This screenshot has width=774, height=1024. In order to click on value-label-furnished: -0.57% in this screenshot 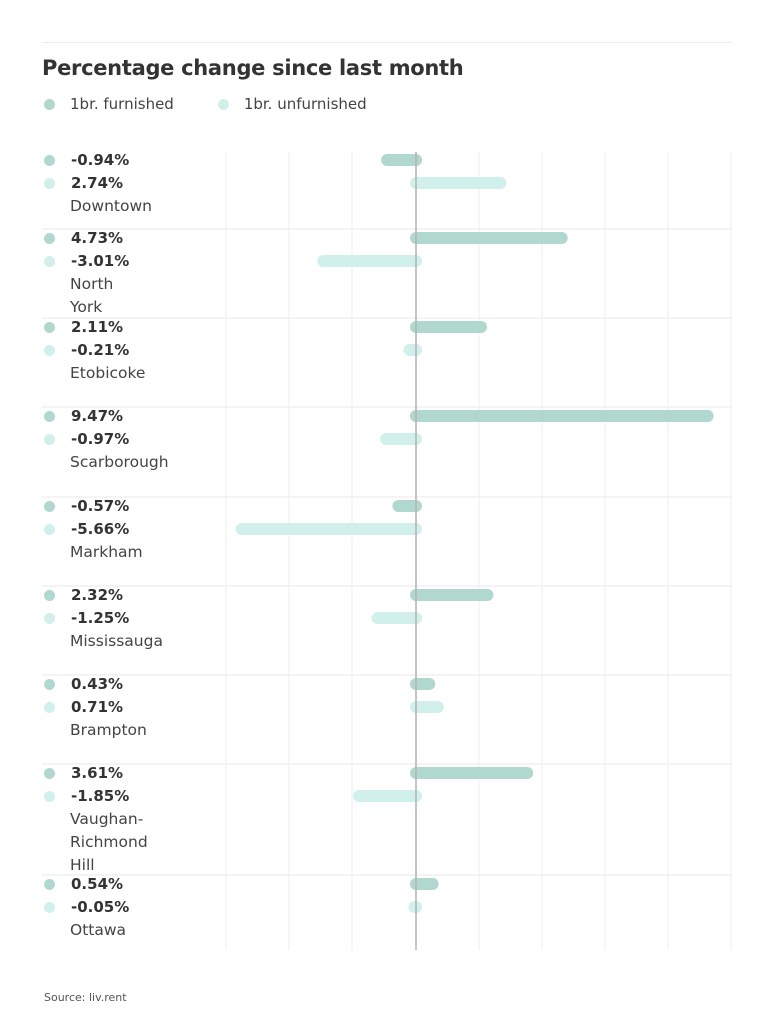, I will do `click(85, 506)`.